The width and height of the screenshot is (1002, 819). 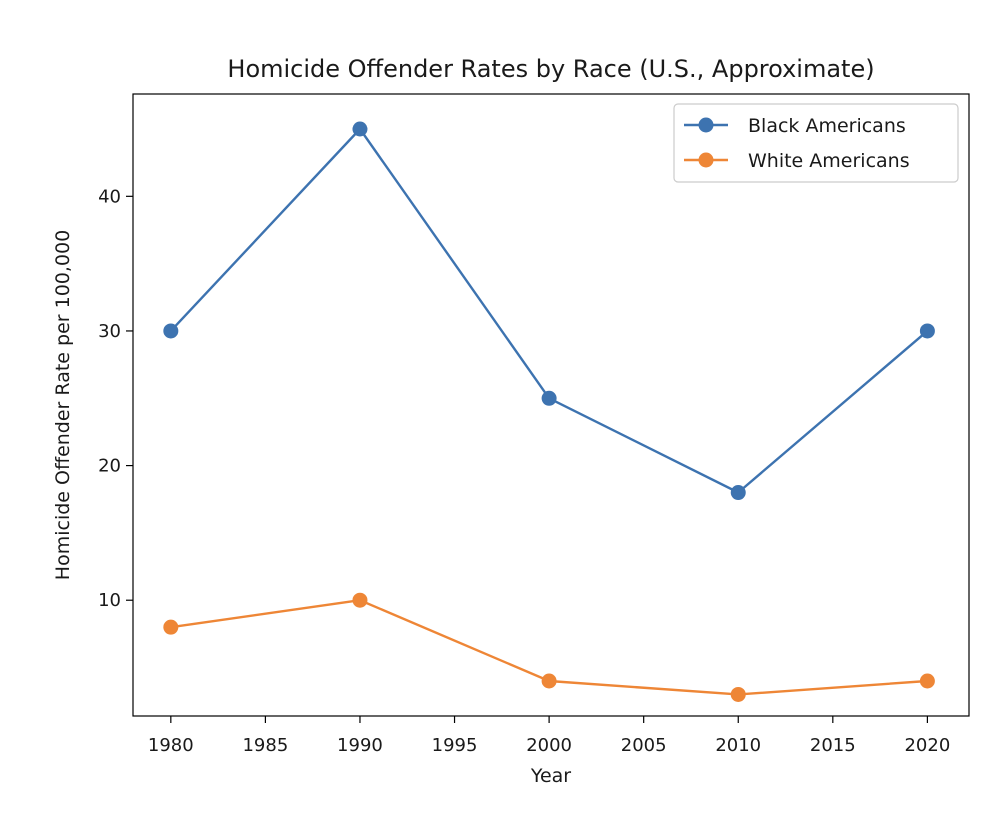 What do you see at coordinates (797, 143) in the screenshot?
I see `legend-entries: Black Americans White Americans` at bounding box center [797, 143].